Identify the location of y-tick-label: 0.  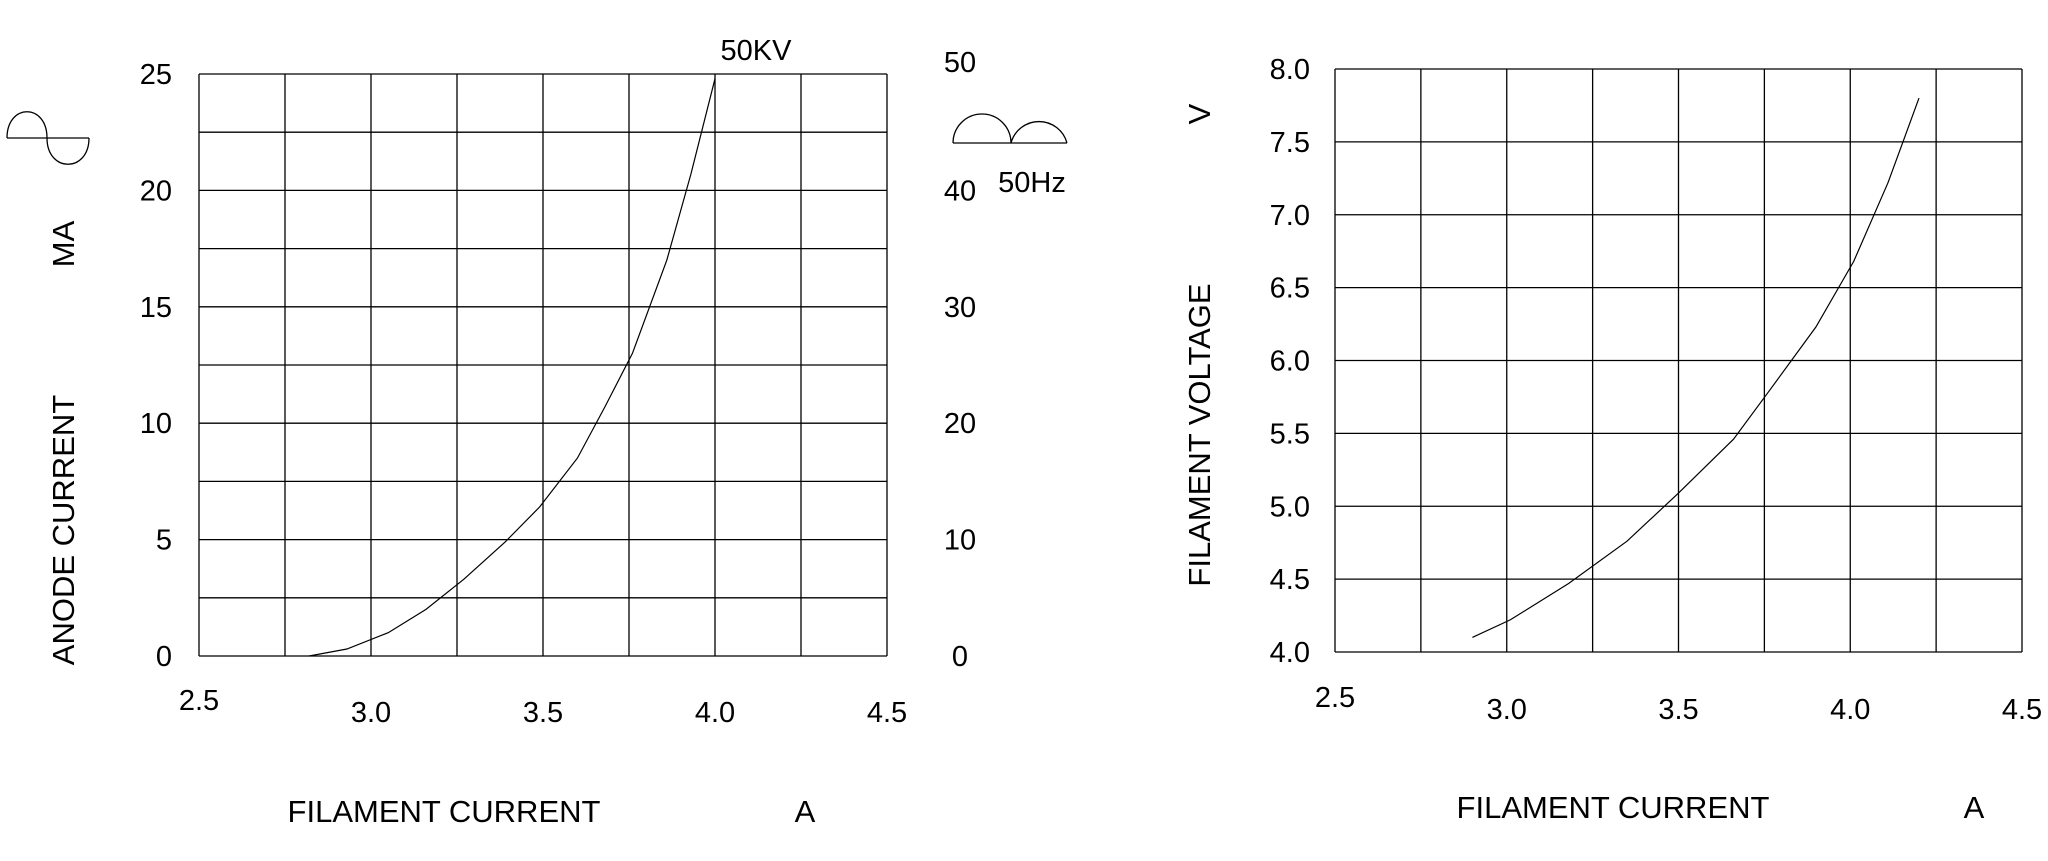
(164, 657).